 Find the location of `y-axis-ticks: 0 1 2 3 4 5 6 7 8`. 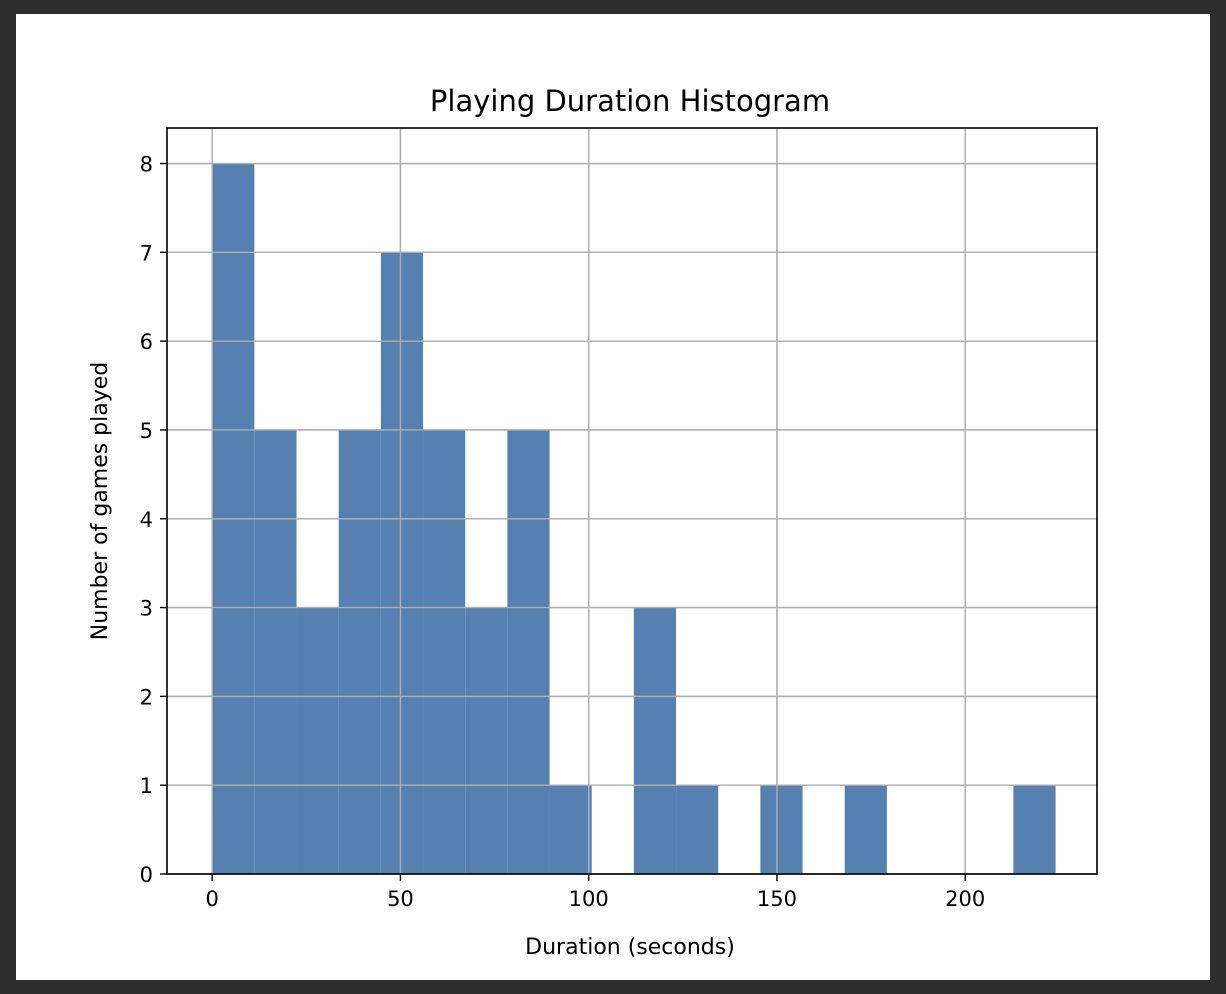

y-axis-ticks: 0 1 2 3 4 5 6 7 8 is located at coordinates (153, 520).